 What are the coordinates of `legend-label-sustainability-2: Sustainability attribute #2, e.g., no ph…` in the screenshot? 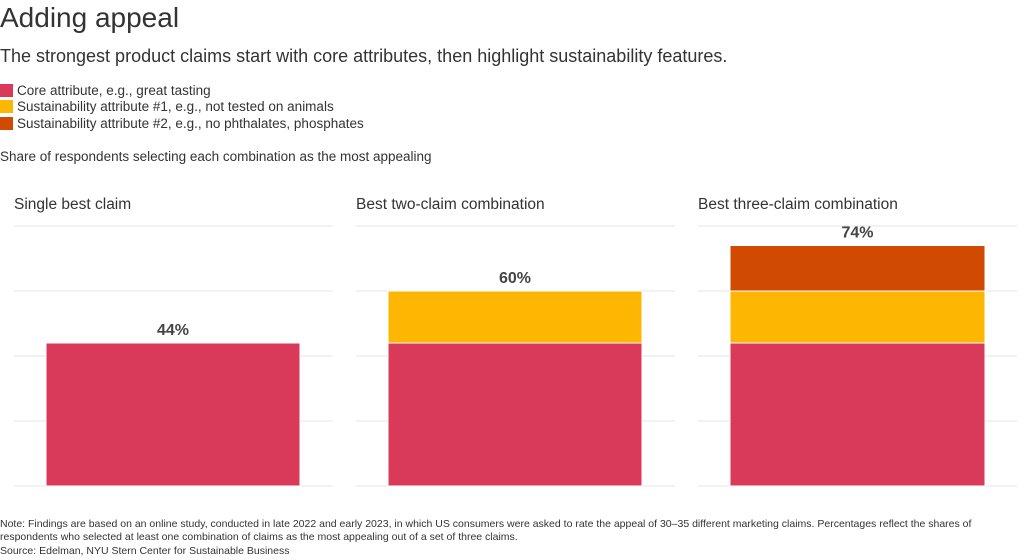 It's located at (190, 123).